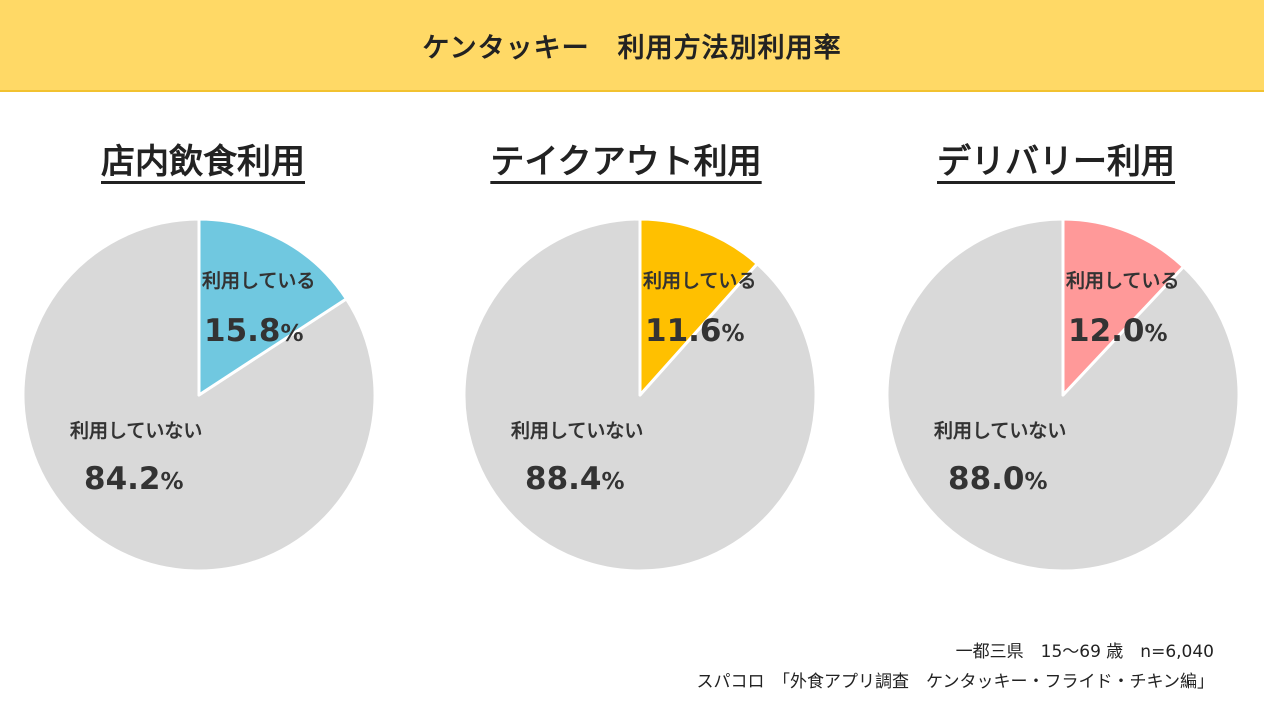 The image size is (1264, 706). I want to click on pie-slice-takeout-using, so click(698, 307).